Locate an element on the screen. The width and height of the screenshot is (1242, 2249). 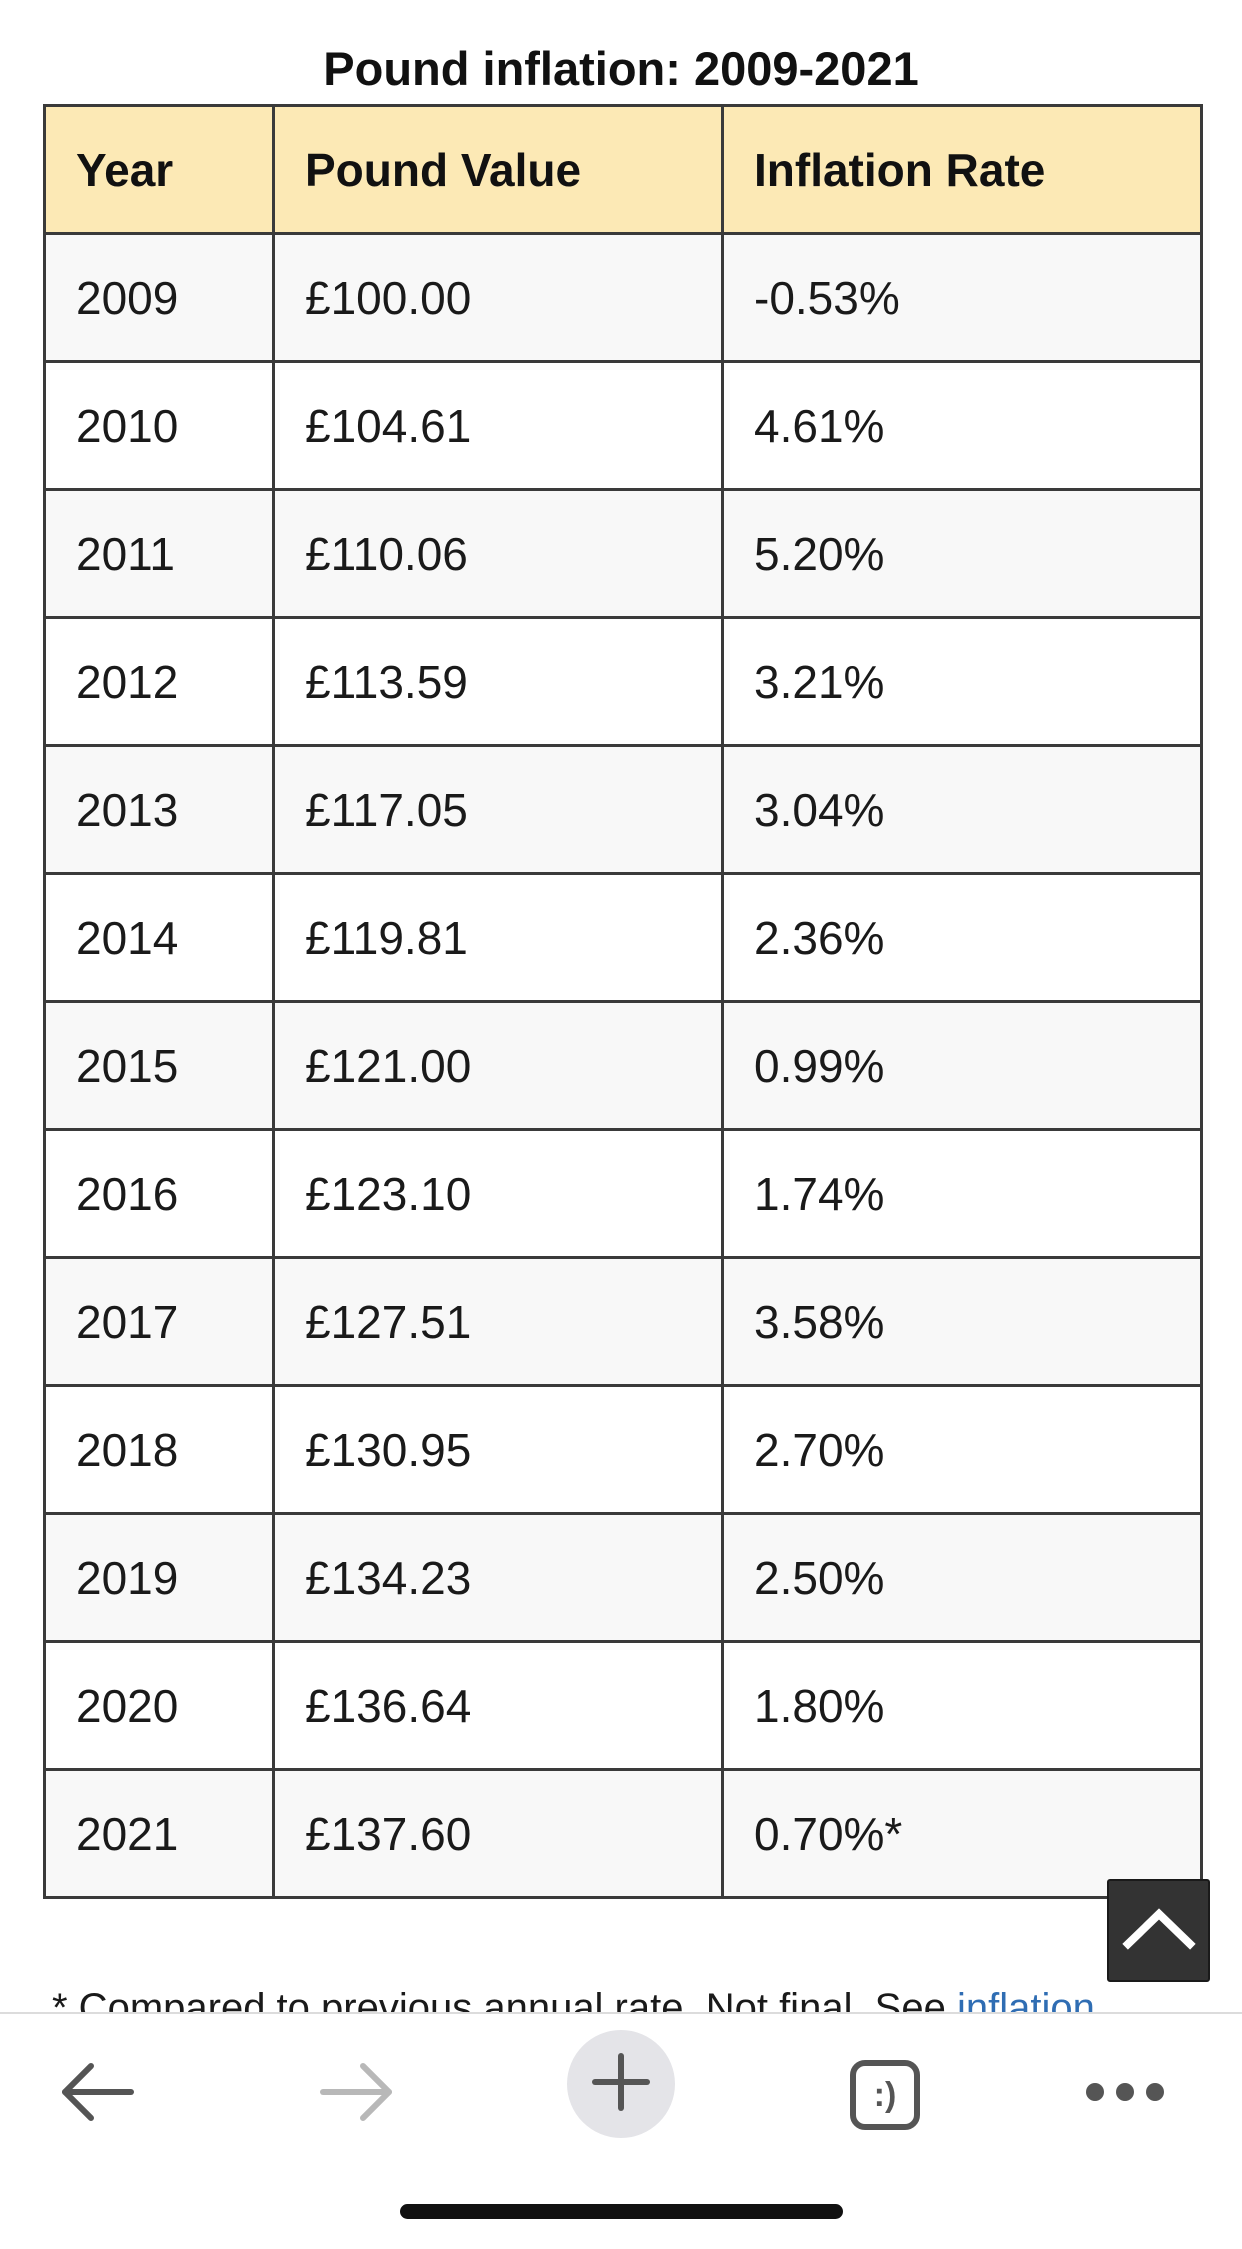
cell-pound-value: £127.51 is located at coordinates (498, 1321).